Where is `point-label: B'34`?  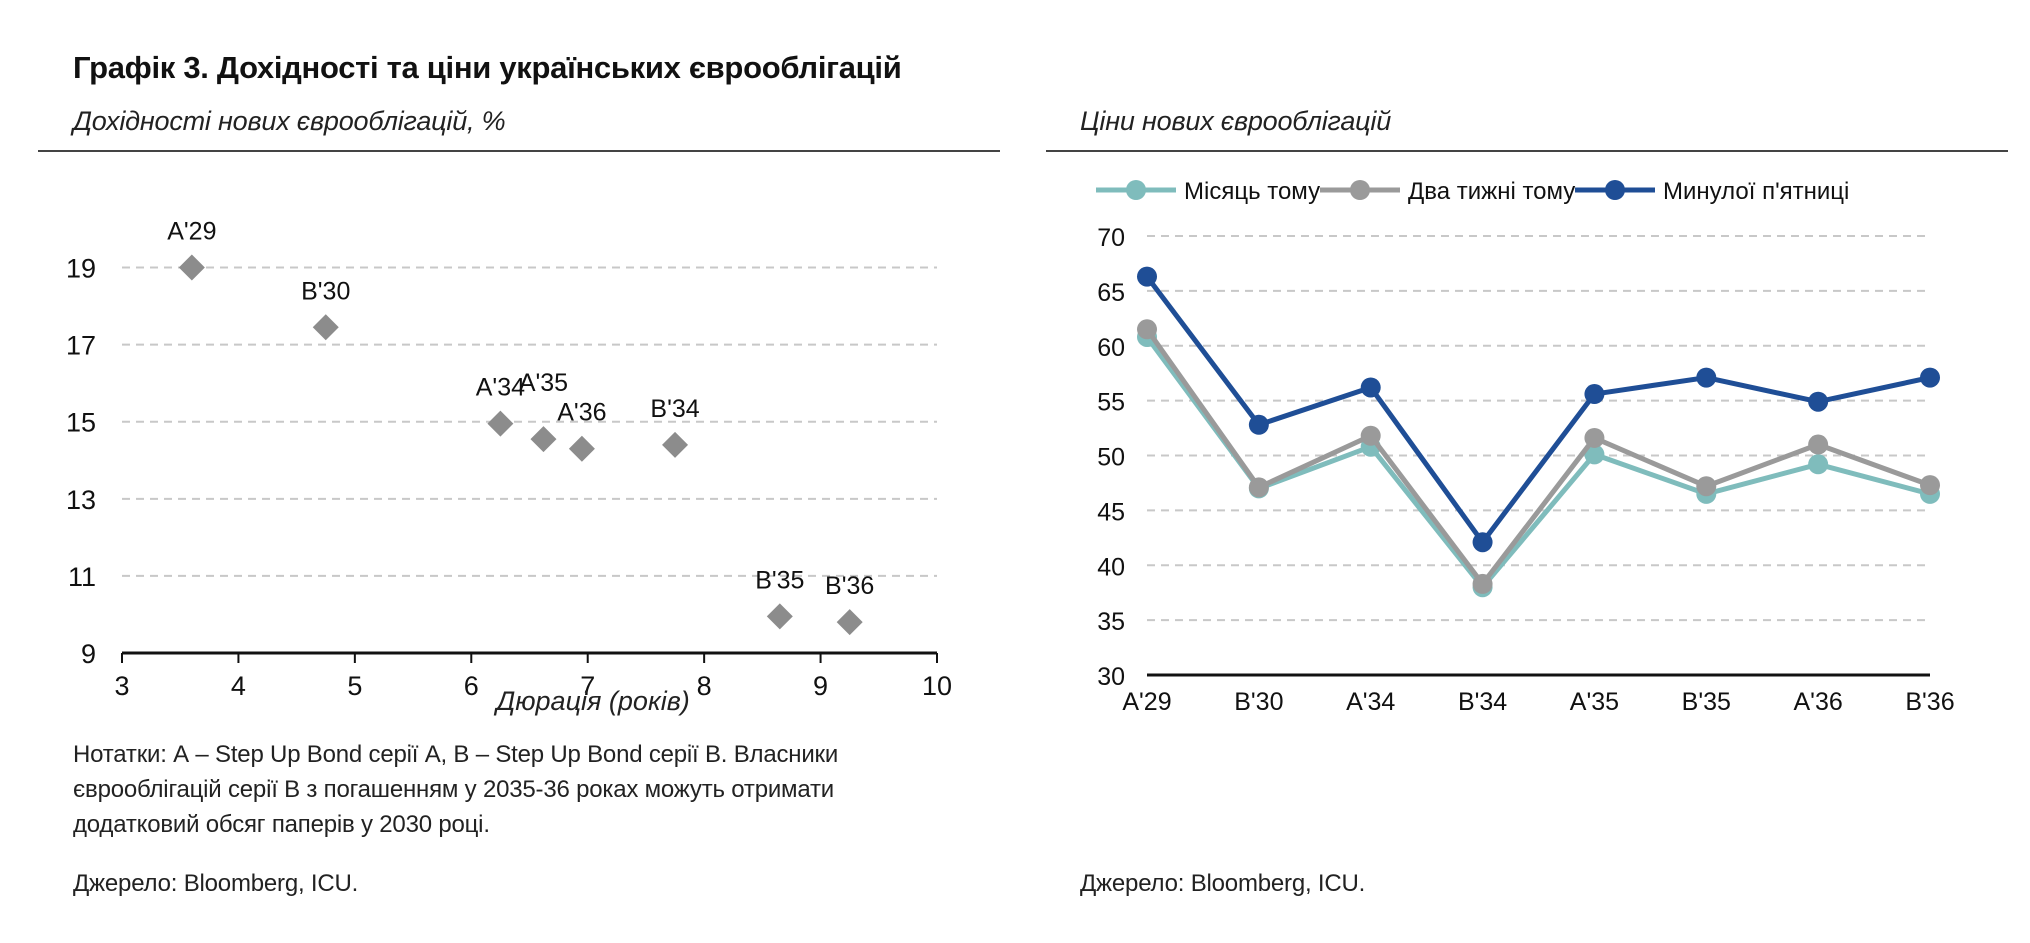
point-label: B'34 is located at coordinates (674, 409).